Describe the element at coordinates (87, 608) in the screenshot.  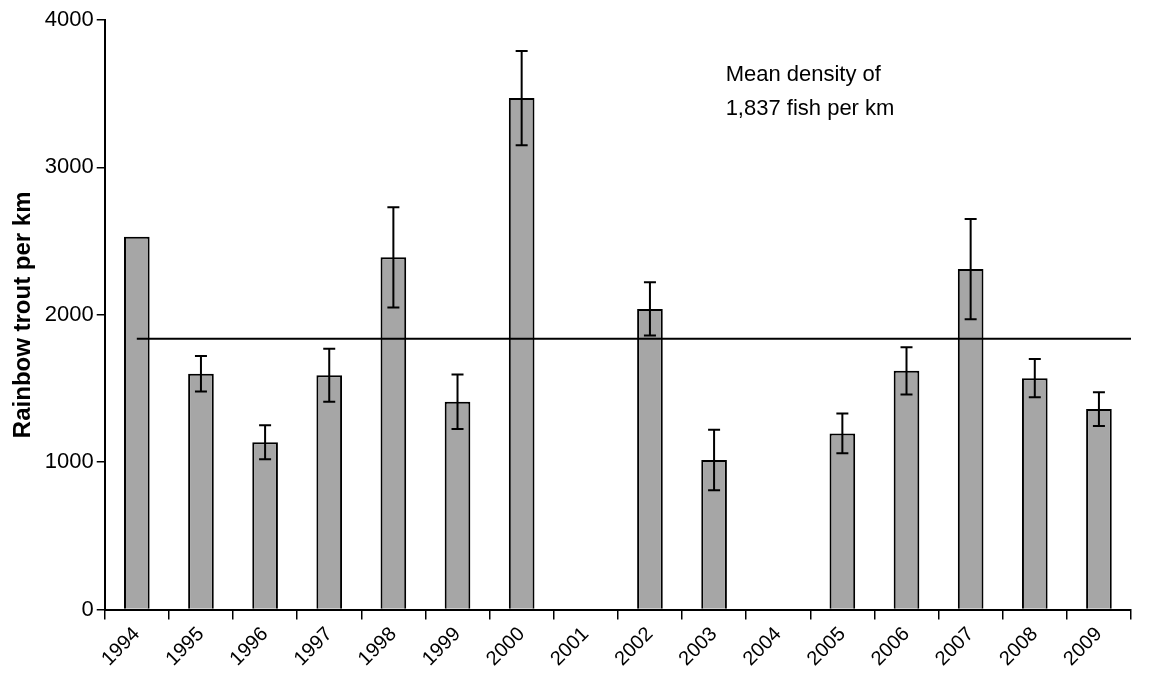
I see `y-tick-label: 0` at that location.